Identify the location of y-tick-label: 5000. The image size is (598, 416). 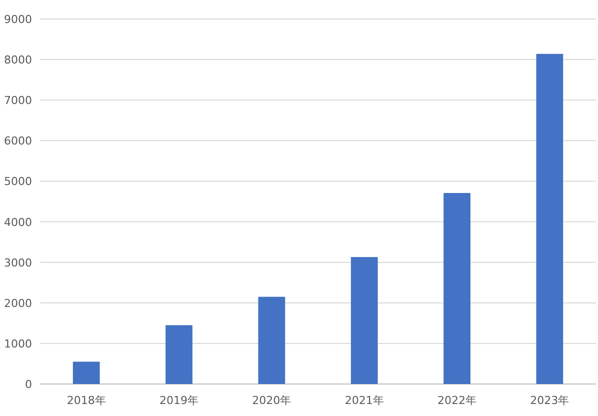
(18, 181).